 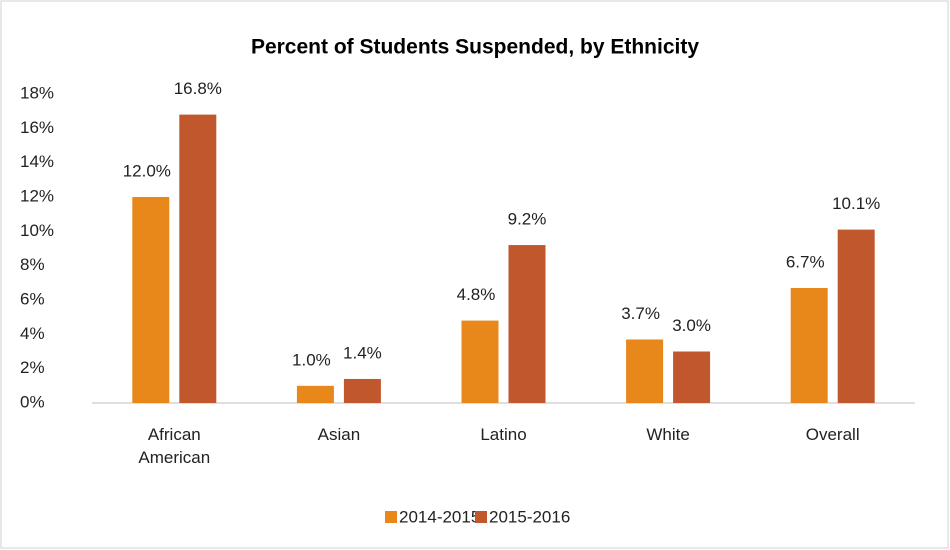 I want to click on y-tick-label: 14%, so click(x=37, y=161).